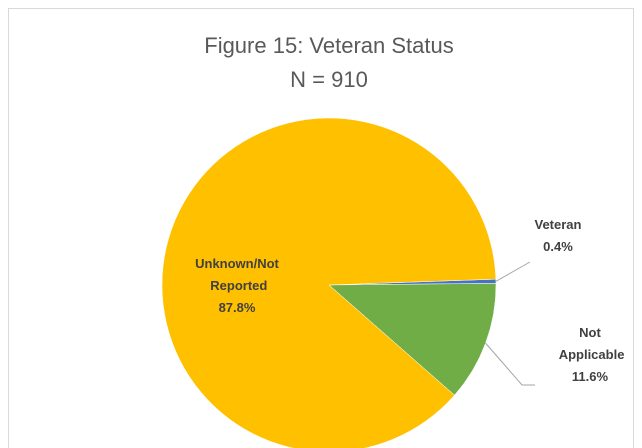 The width and height of the screenshot is (642, 448). I want to click on data-label-value: 11.6%, so click(590, 376).